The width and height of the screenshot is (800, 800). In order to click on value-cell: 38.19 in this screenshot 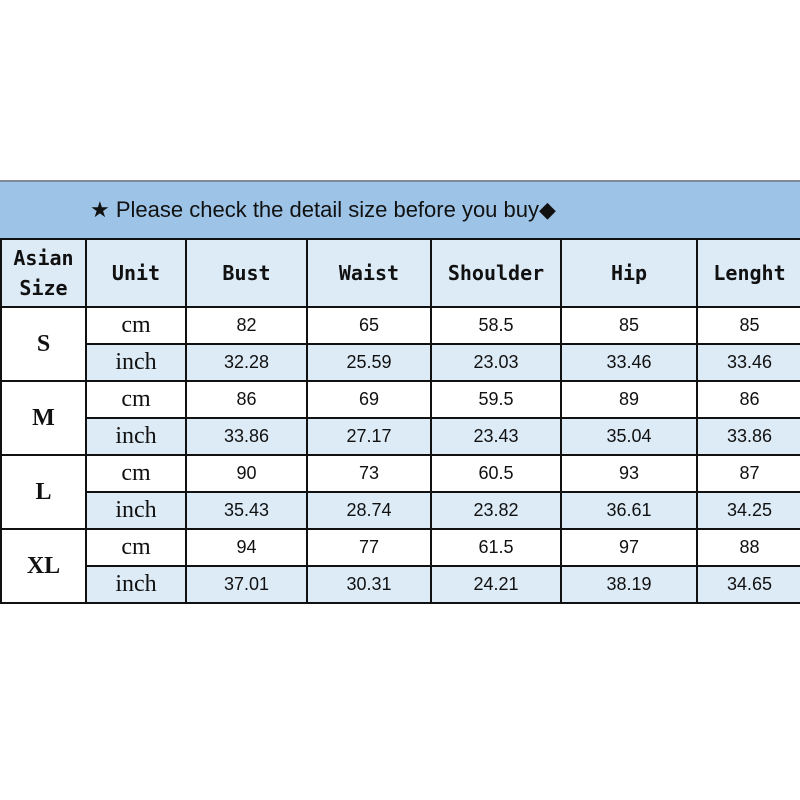, I will do `click(629, 584)`.